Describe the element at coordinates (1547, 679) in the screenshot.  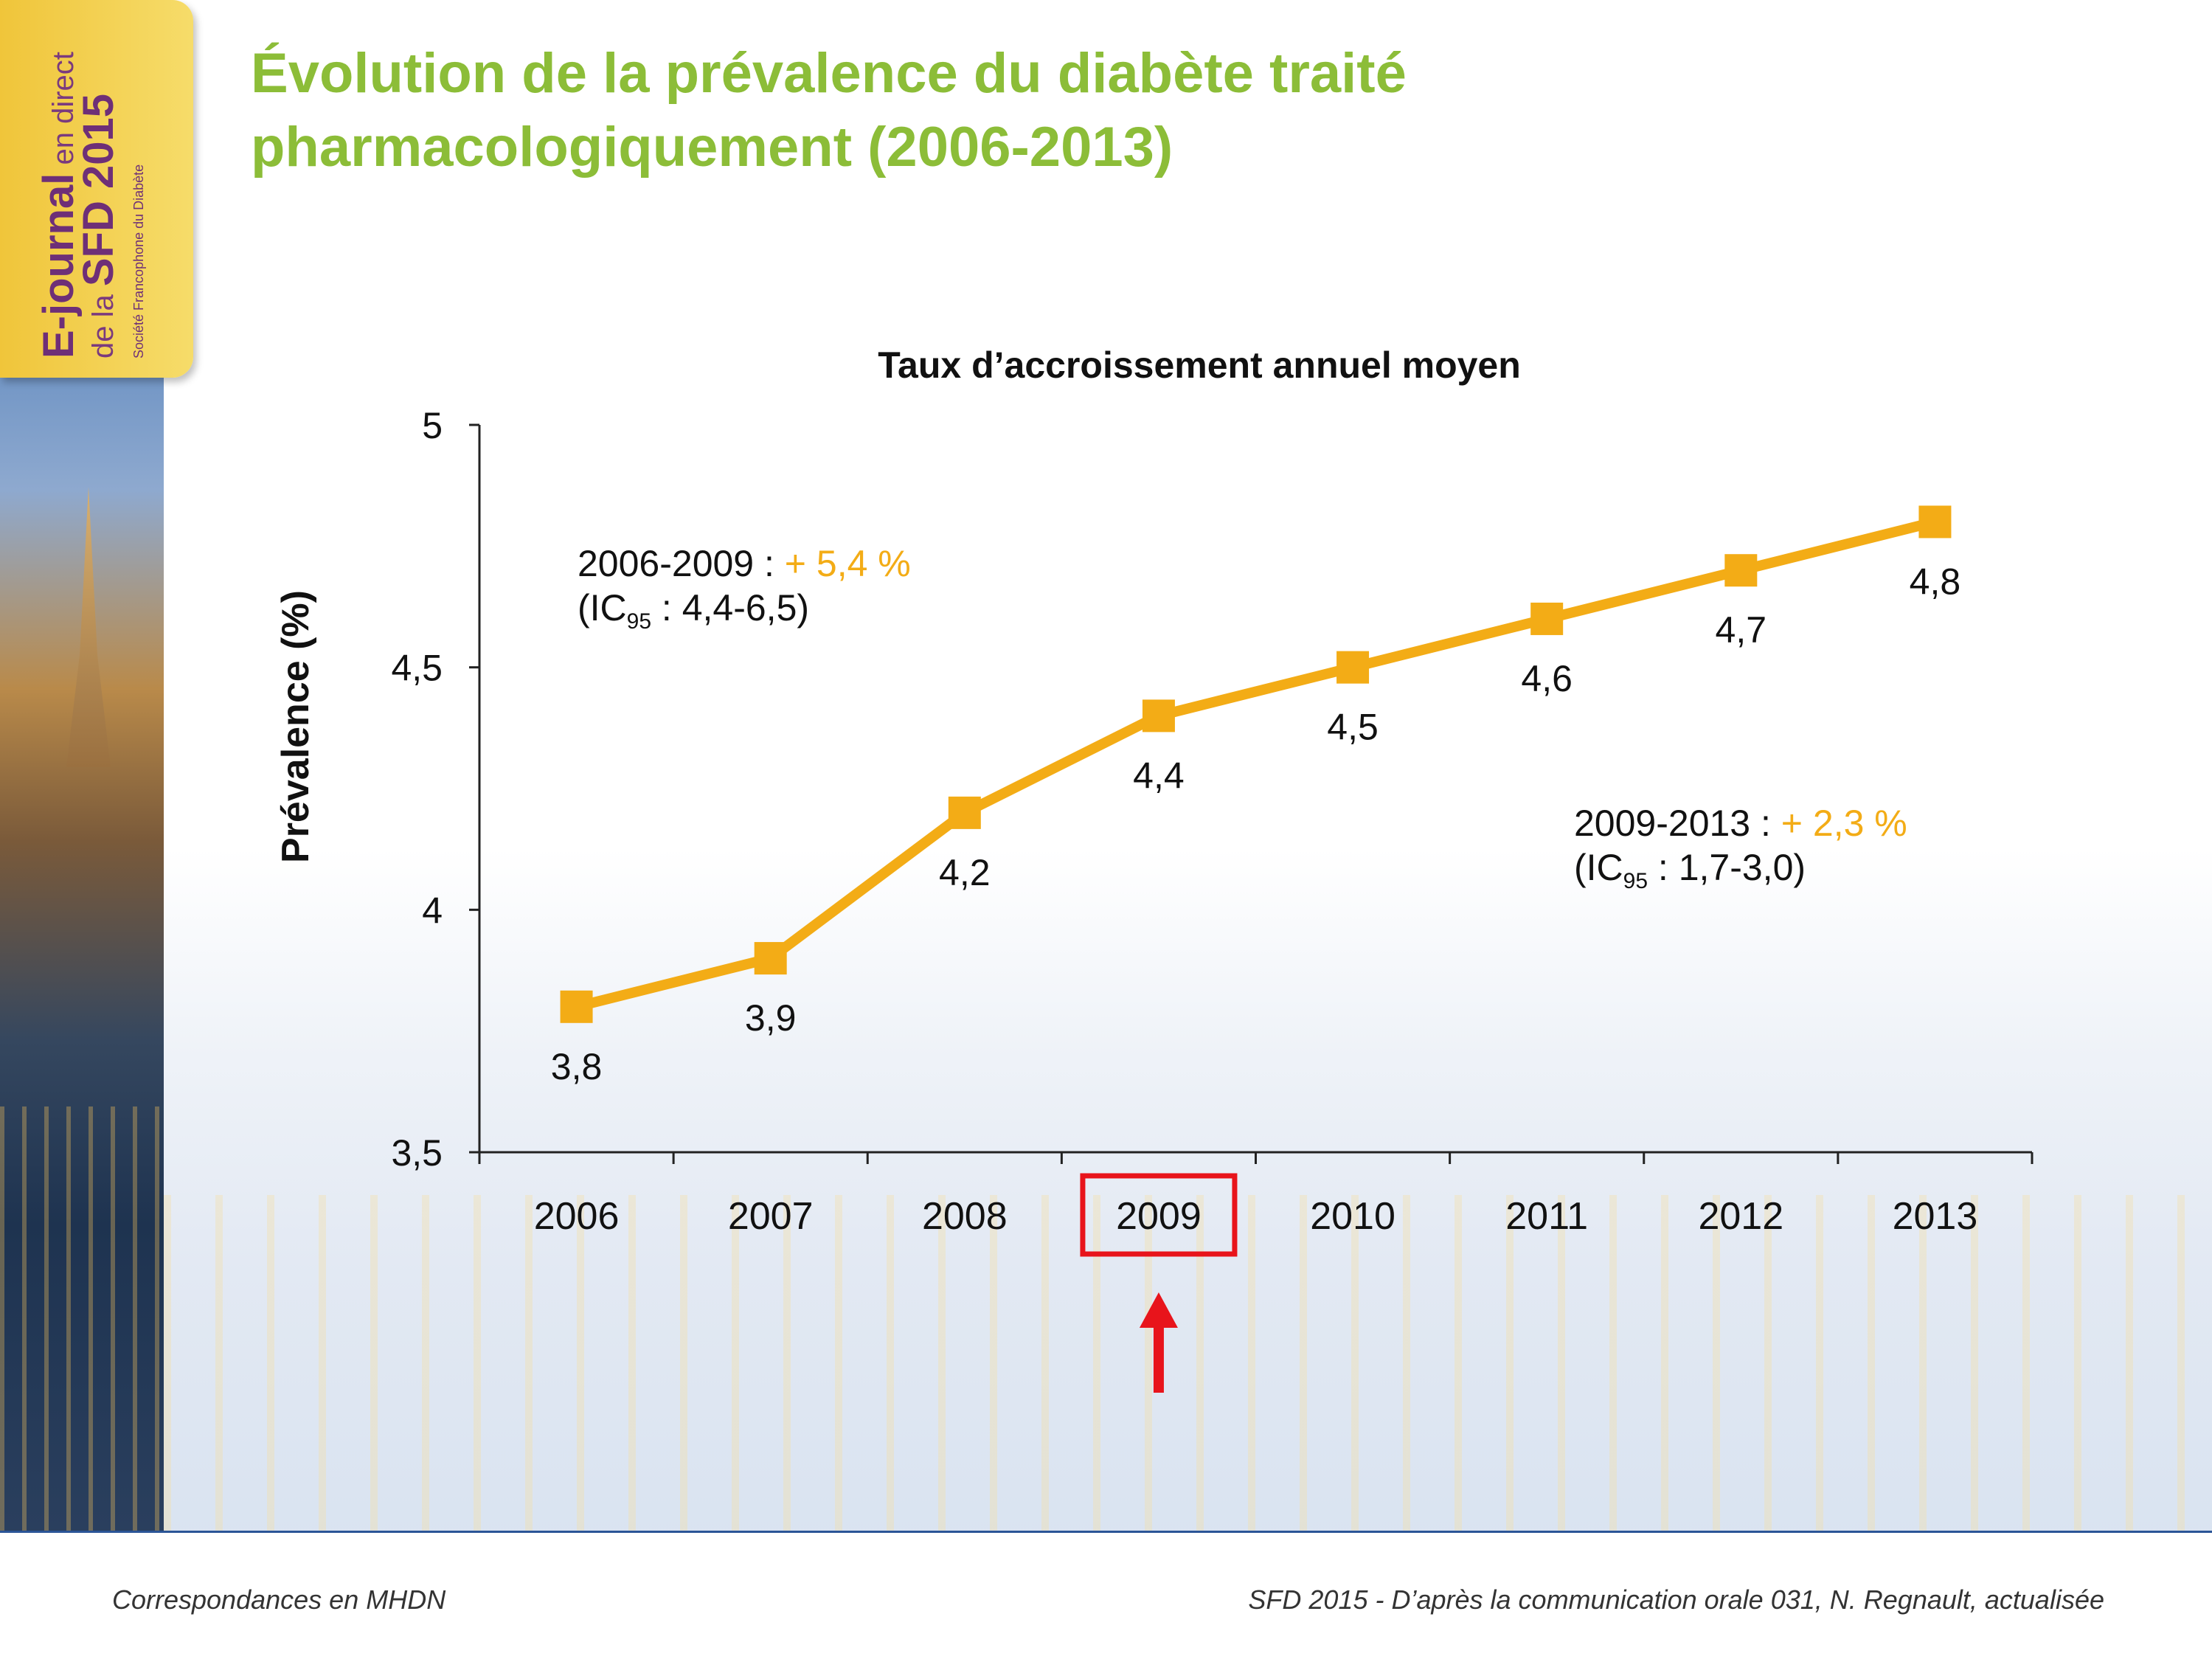
I see `data-label: 4,6` at that location.